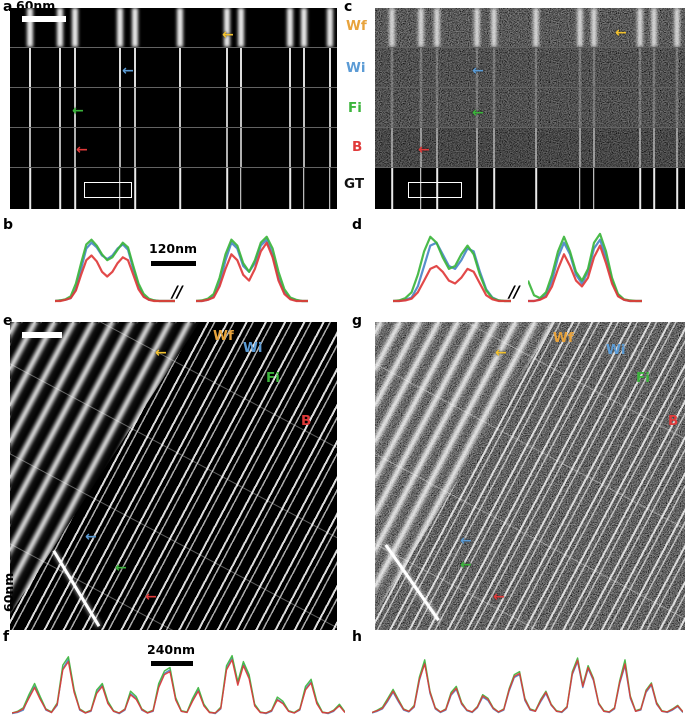 This screenshot has width=685, height=723. I want to click on panel-label-a: a, so click(8, 7).